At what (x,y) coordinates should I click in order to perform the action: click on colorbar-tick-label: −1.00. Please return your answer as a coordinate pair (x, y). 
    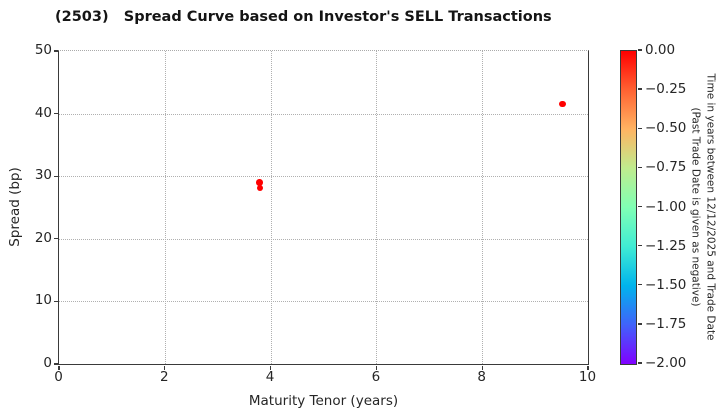
    Looking at the image, I should click on (666, 206).